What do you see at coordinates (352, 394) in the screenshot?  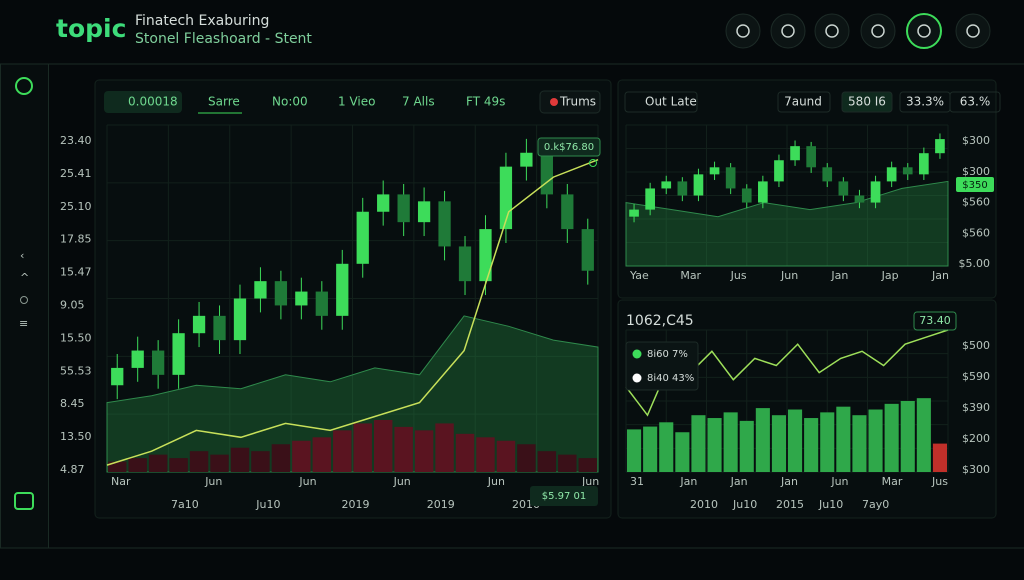 I see `area` at bounding box center [352, 394].